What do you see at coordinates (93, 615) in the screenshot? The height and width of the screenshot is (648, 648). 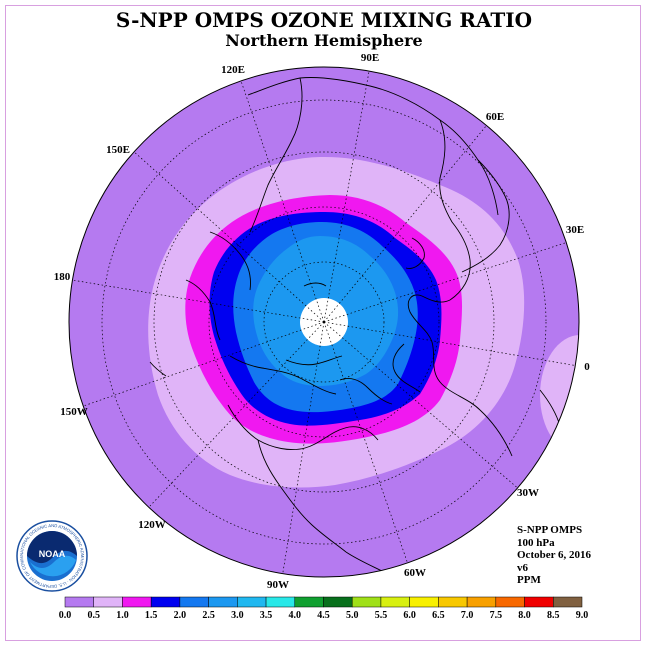 I see `scale-tick-label: 0.5` at bounding box center [93, 615].